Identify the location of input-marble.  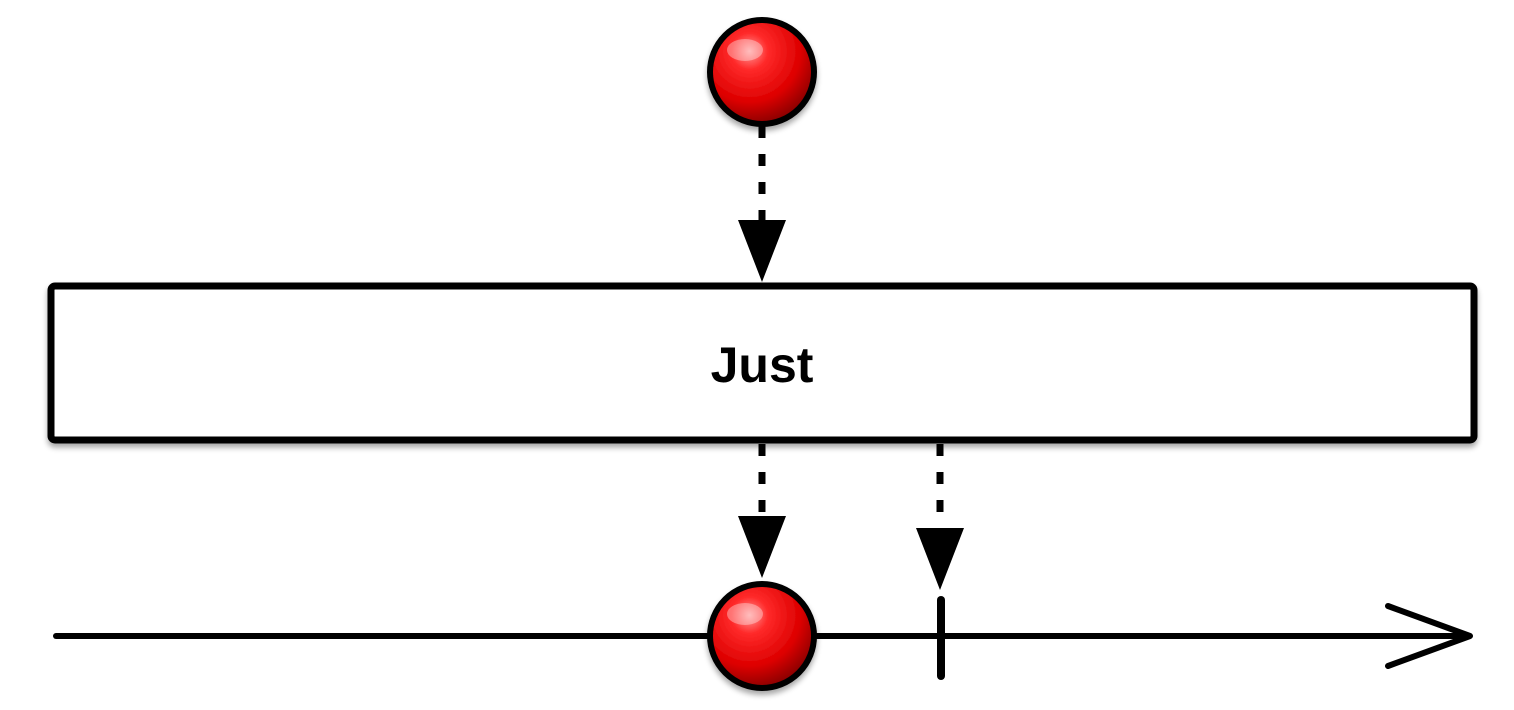
(762, 72).